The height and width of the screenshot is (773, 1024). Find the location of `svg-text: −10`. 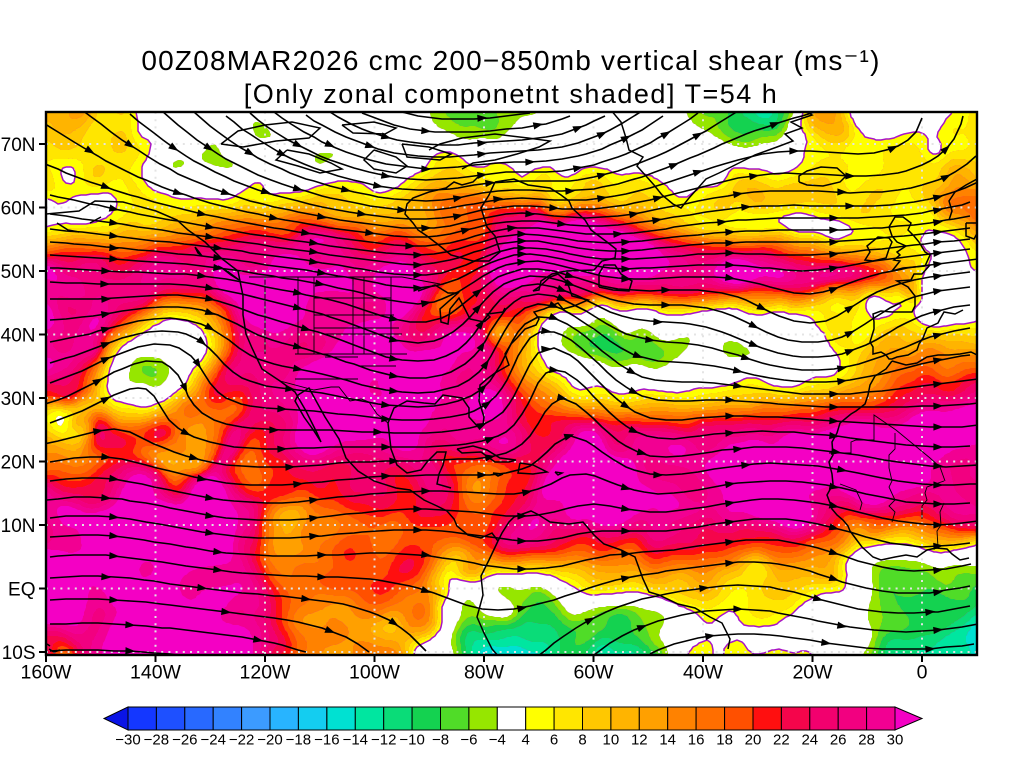

svg-text: −10 is located at coordinates (411, 740).